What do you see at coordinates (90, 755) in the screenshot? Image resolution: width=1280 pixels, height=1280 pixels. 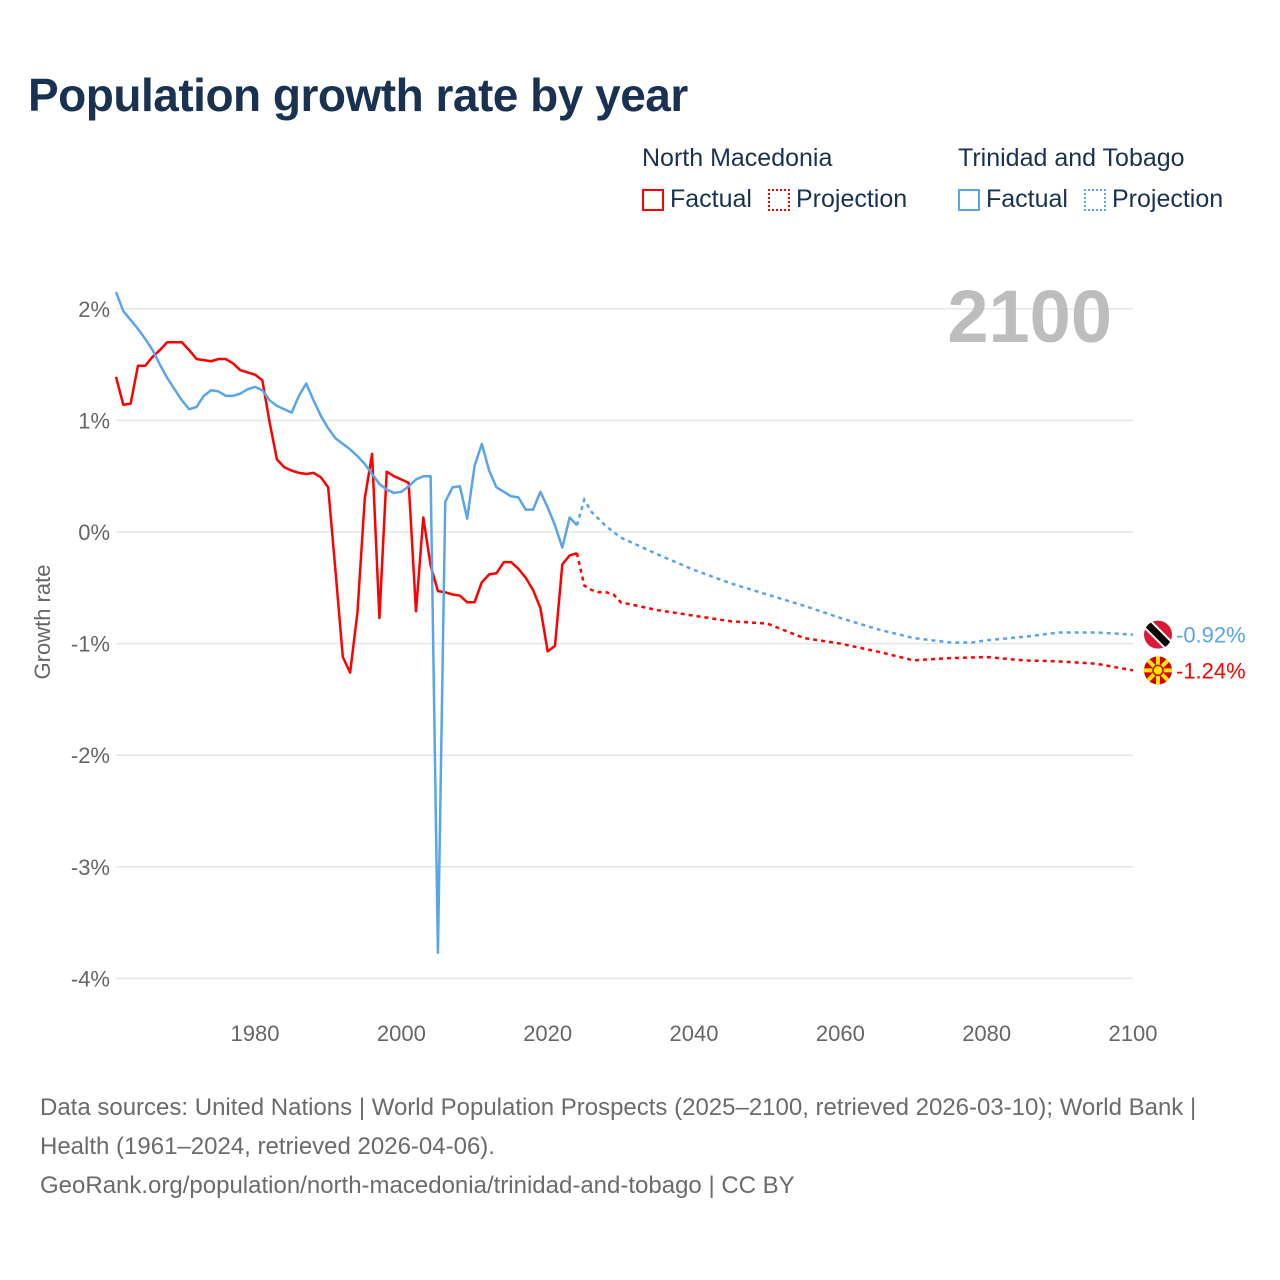 I see `y-tick-label: -2%` at bounding box center [90, 755].